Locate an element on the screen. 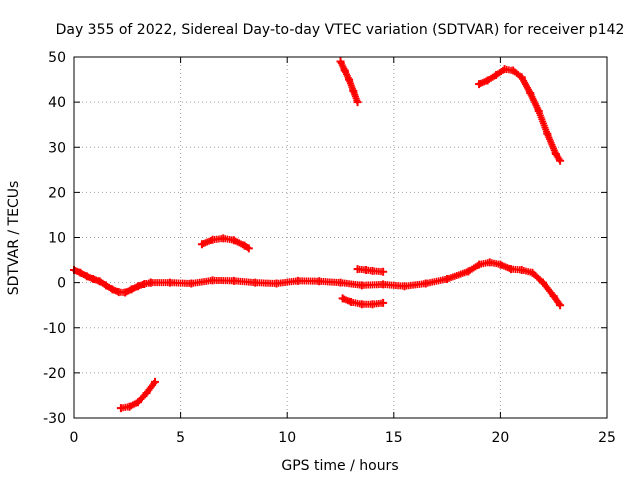 The width and height of the screenshot is (640, 480). x-axis-label: GPS time / hours is located at coordinates (339, 466).